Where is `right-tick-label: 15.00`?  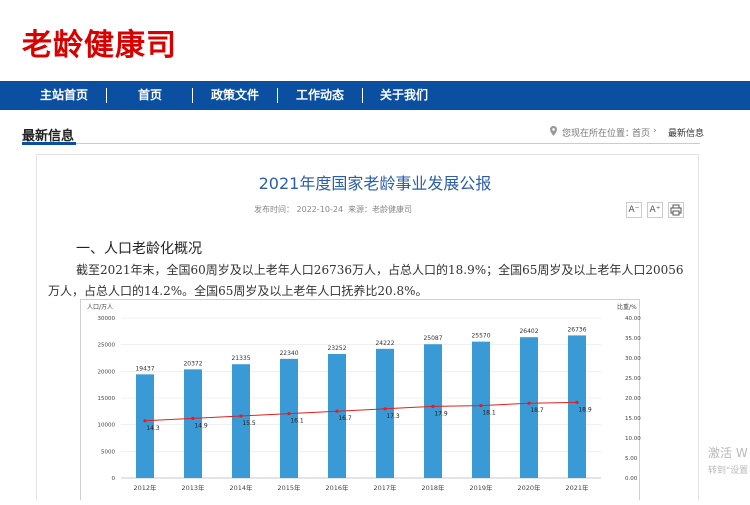 right-tick-label: 15.00 is located at coordinates (633, 419).